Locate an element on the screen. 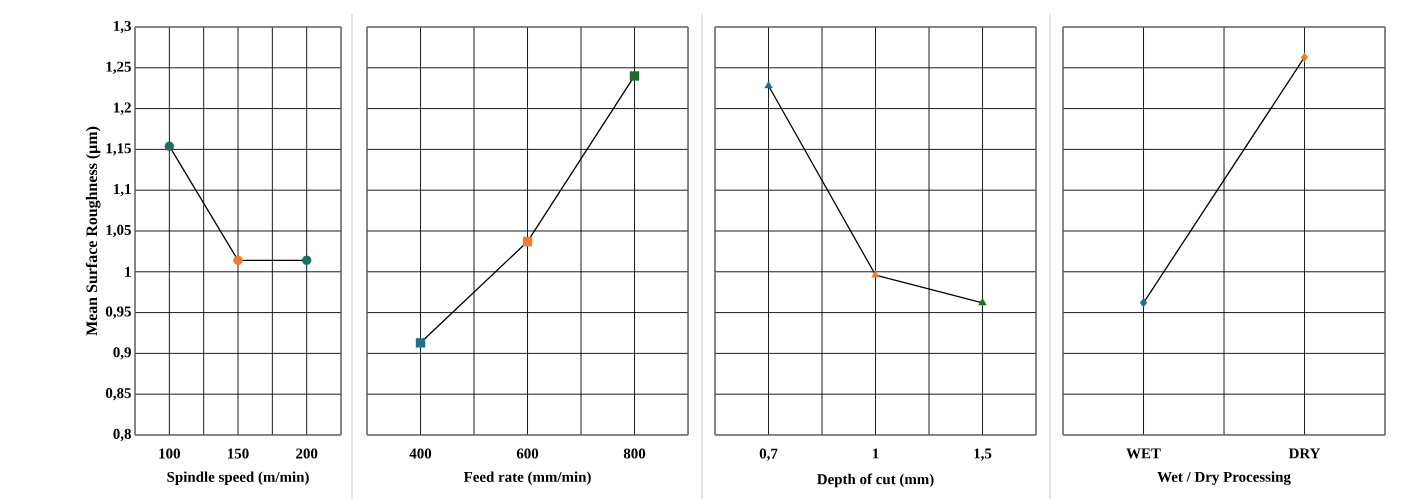  x-tick-label: 200 is located at coordinates (307, 453).